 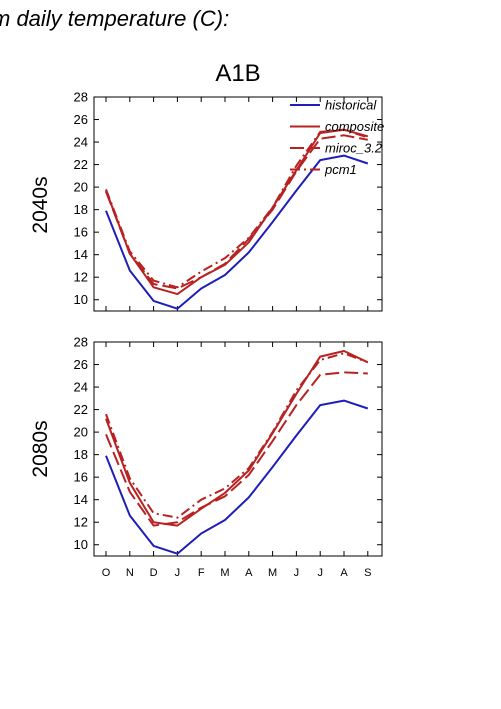 What do you see at coordinates (154, 573) in the screenshot?
I see `x-tick-label: D` at bounding box center [154, 573].